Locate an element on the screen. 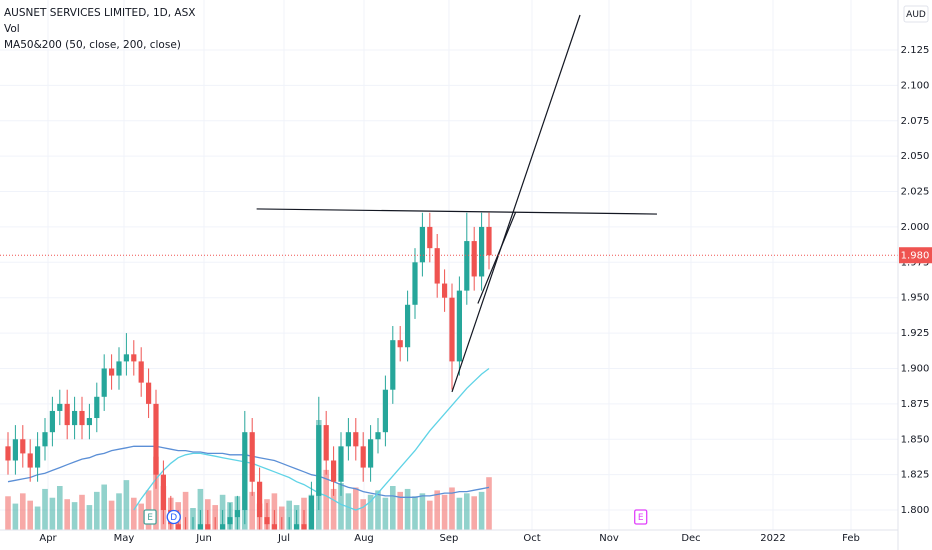  x-tick-label: Apr is located at coordinates (48, 538).